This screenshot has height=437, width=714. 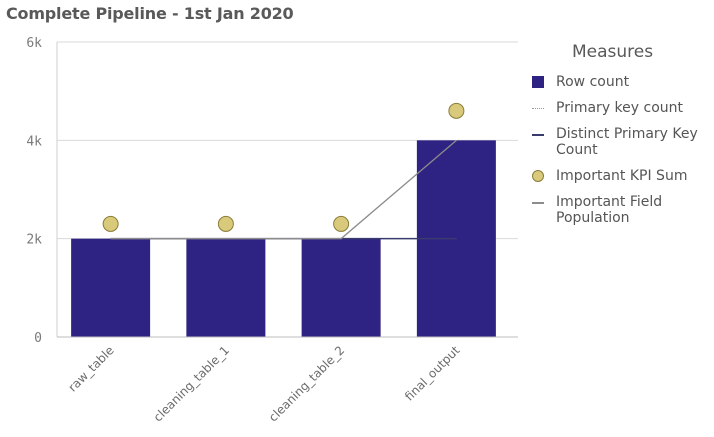 I want to click on legend-label: Important Field Population, so click(x=609, y=210).